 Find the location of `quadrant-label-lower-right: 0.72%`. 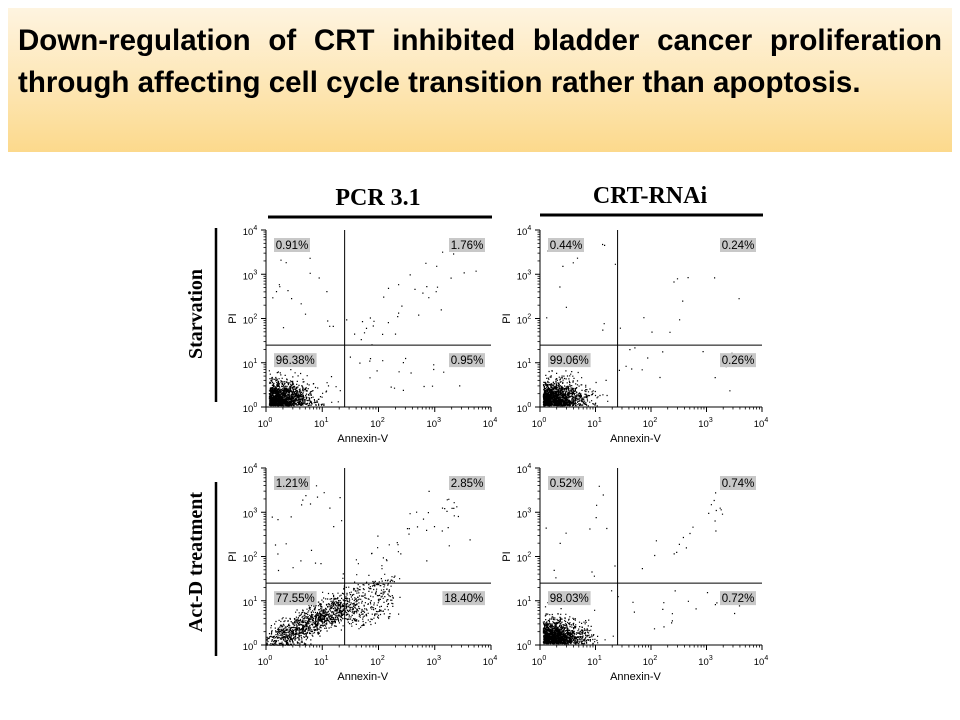

quadrant-label-lower-right: 0.72% is located at coordinates (738, 599).